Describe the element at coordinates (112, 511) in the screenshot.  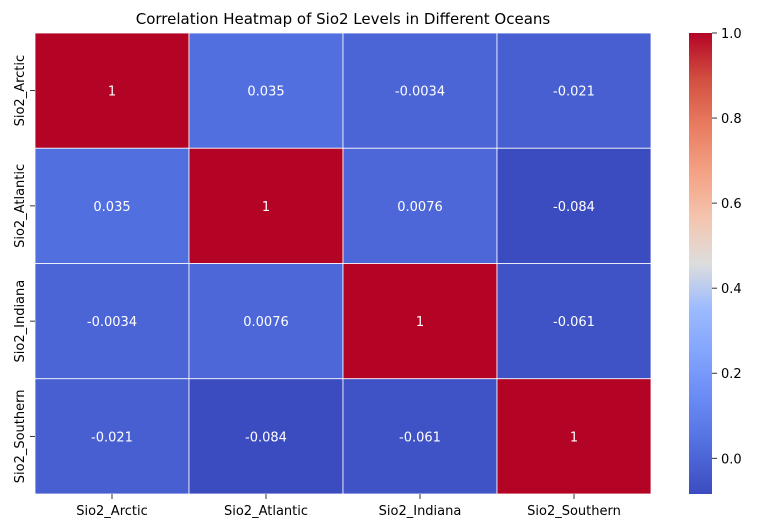
I see `x-tick-label: Sio2_Arctic` at that location.